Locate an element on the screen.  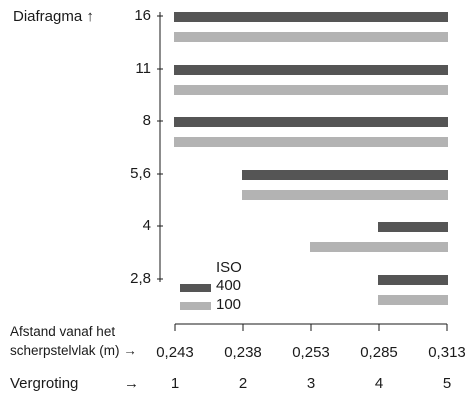
y-axis-title-text: Diafragma is located at coordinates (48, 16).